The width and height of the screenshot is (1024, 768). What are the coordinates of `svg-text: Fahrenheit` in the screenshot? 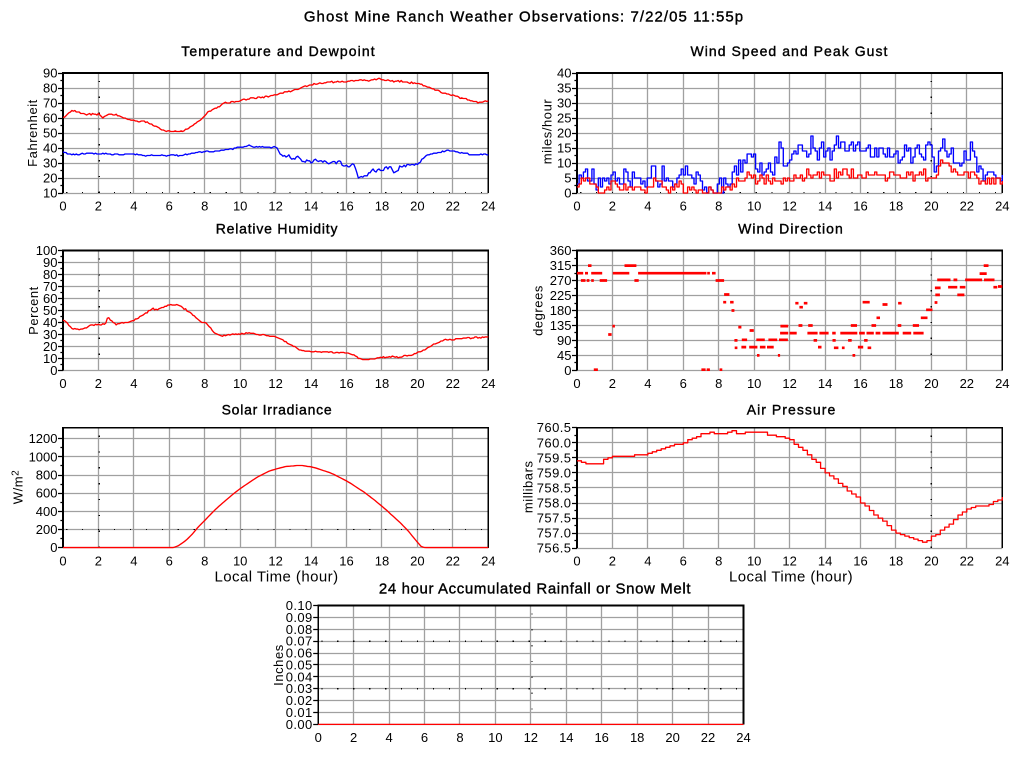 It's located at (32, 133).